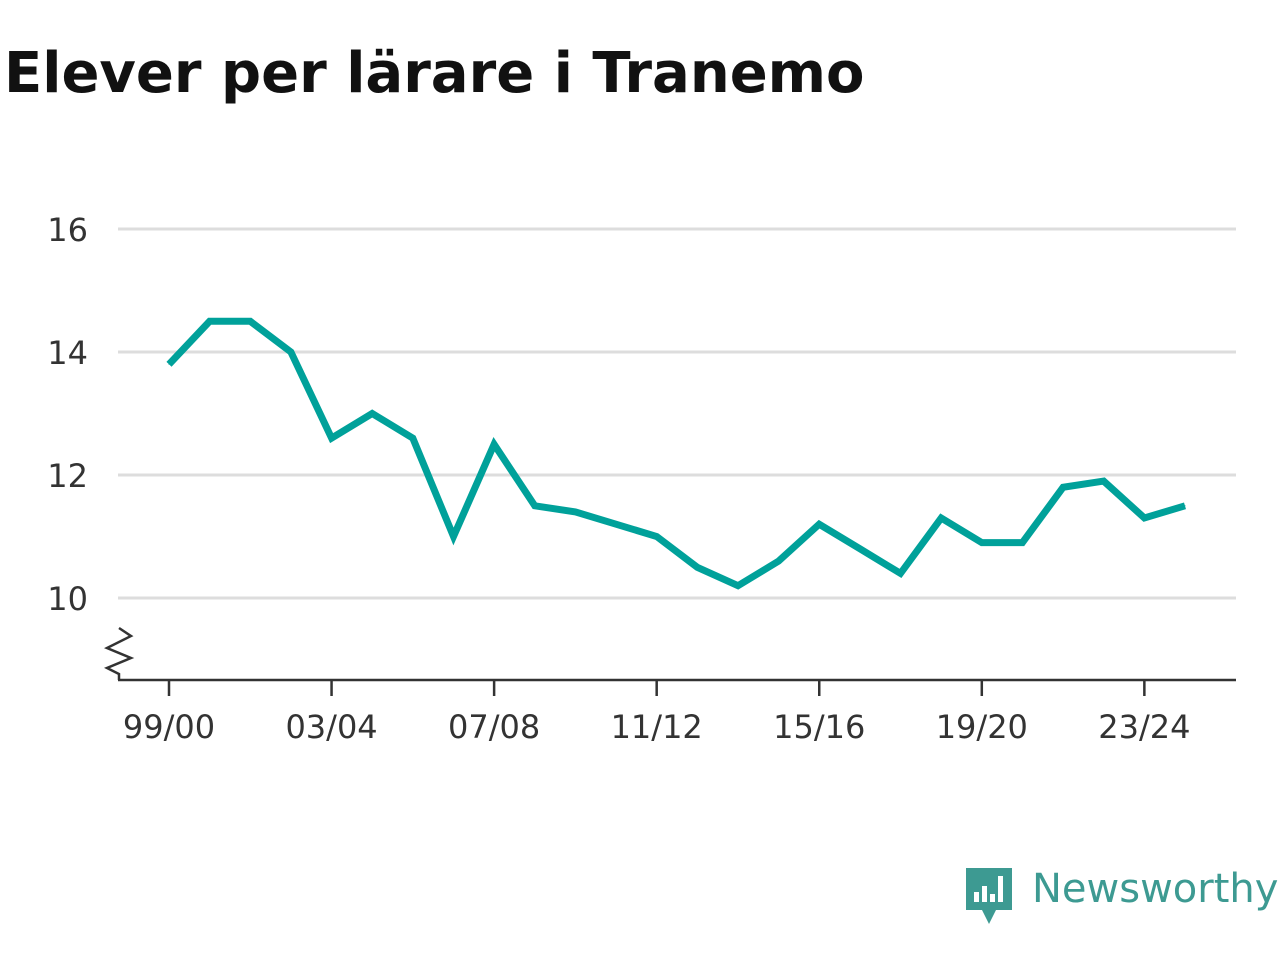 This screenshot has height=960, width=1280. What do you see at coordinates (669, 654) in the screenshot?
I see `x-axis` at bounding box center [669, 654].